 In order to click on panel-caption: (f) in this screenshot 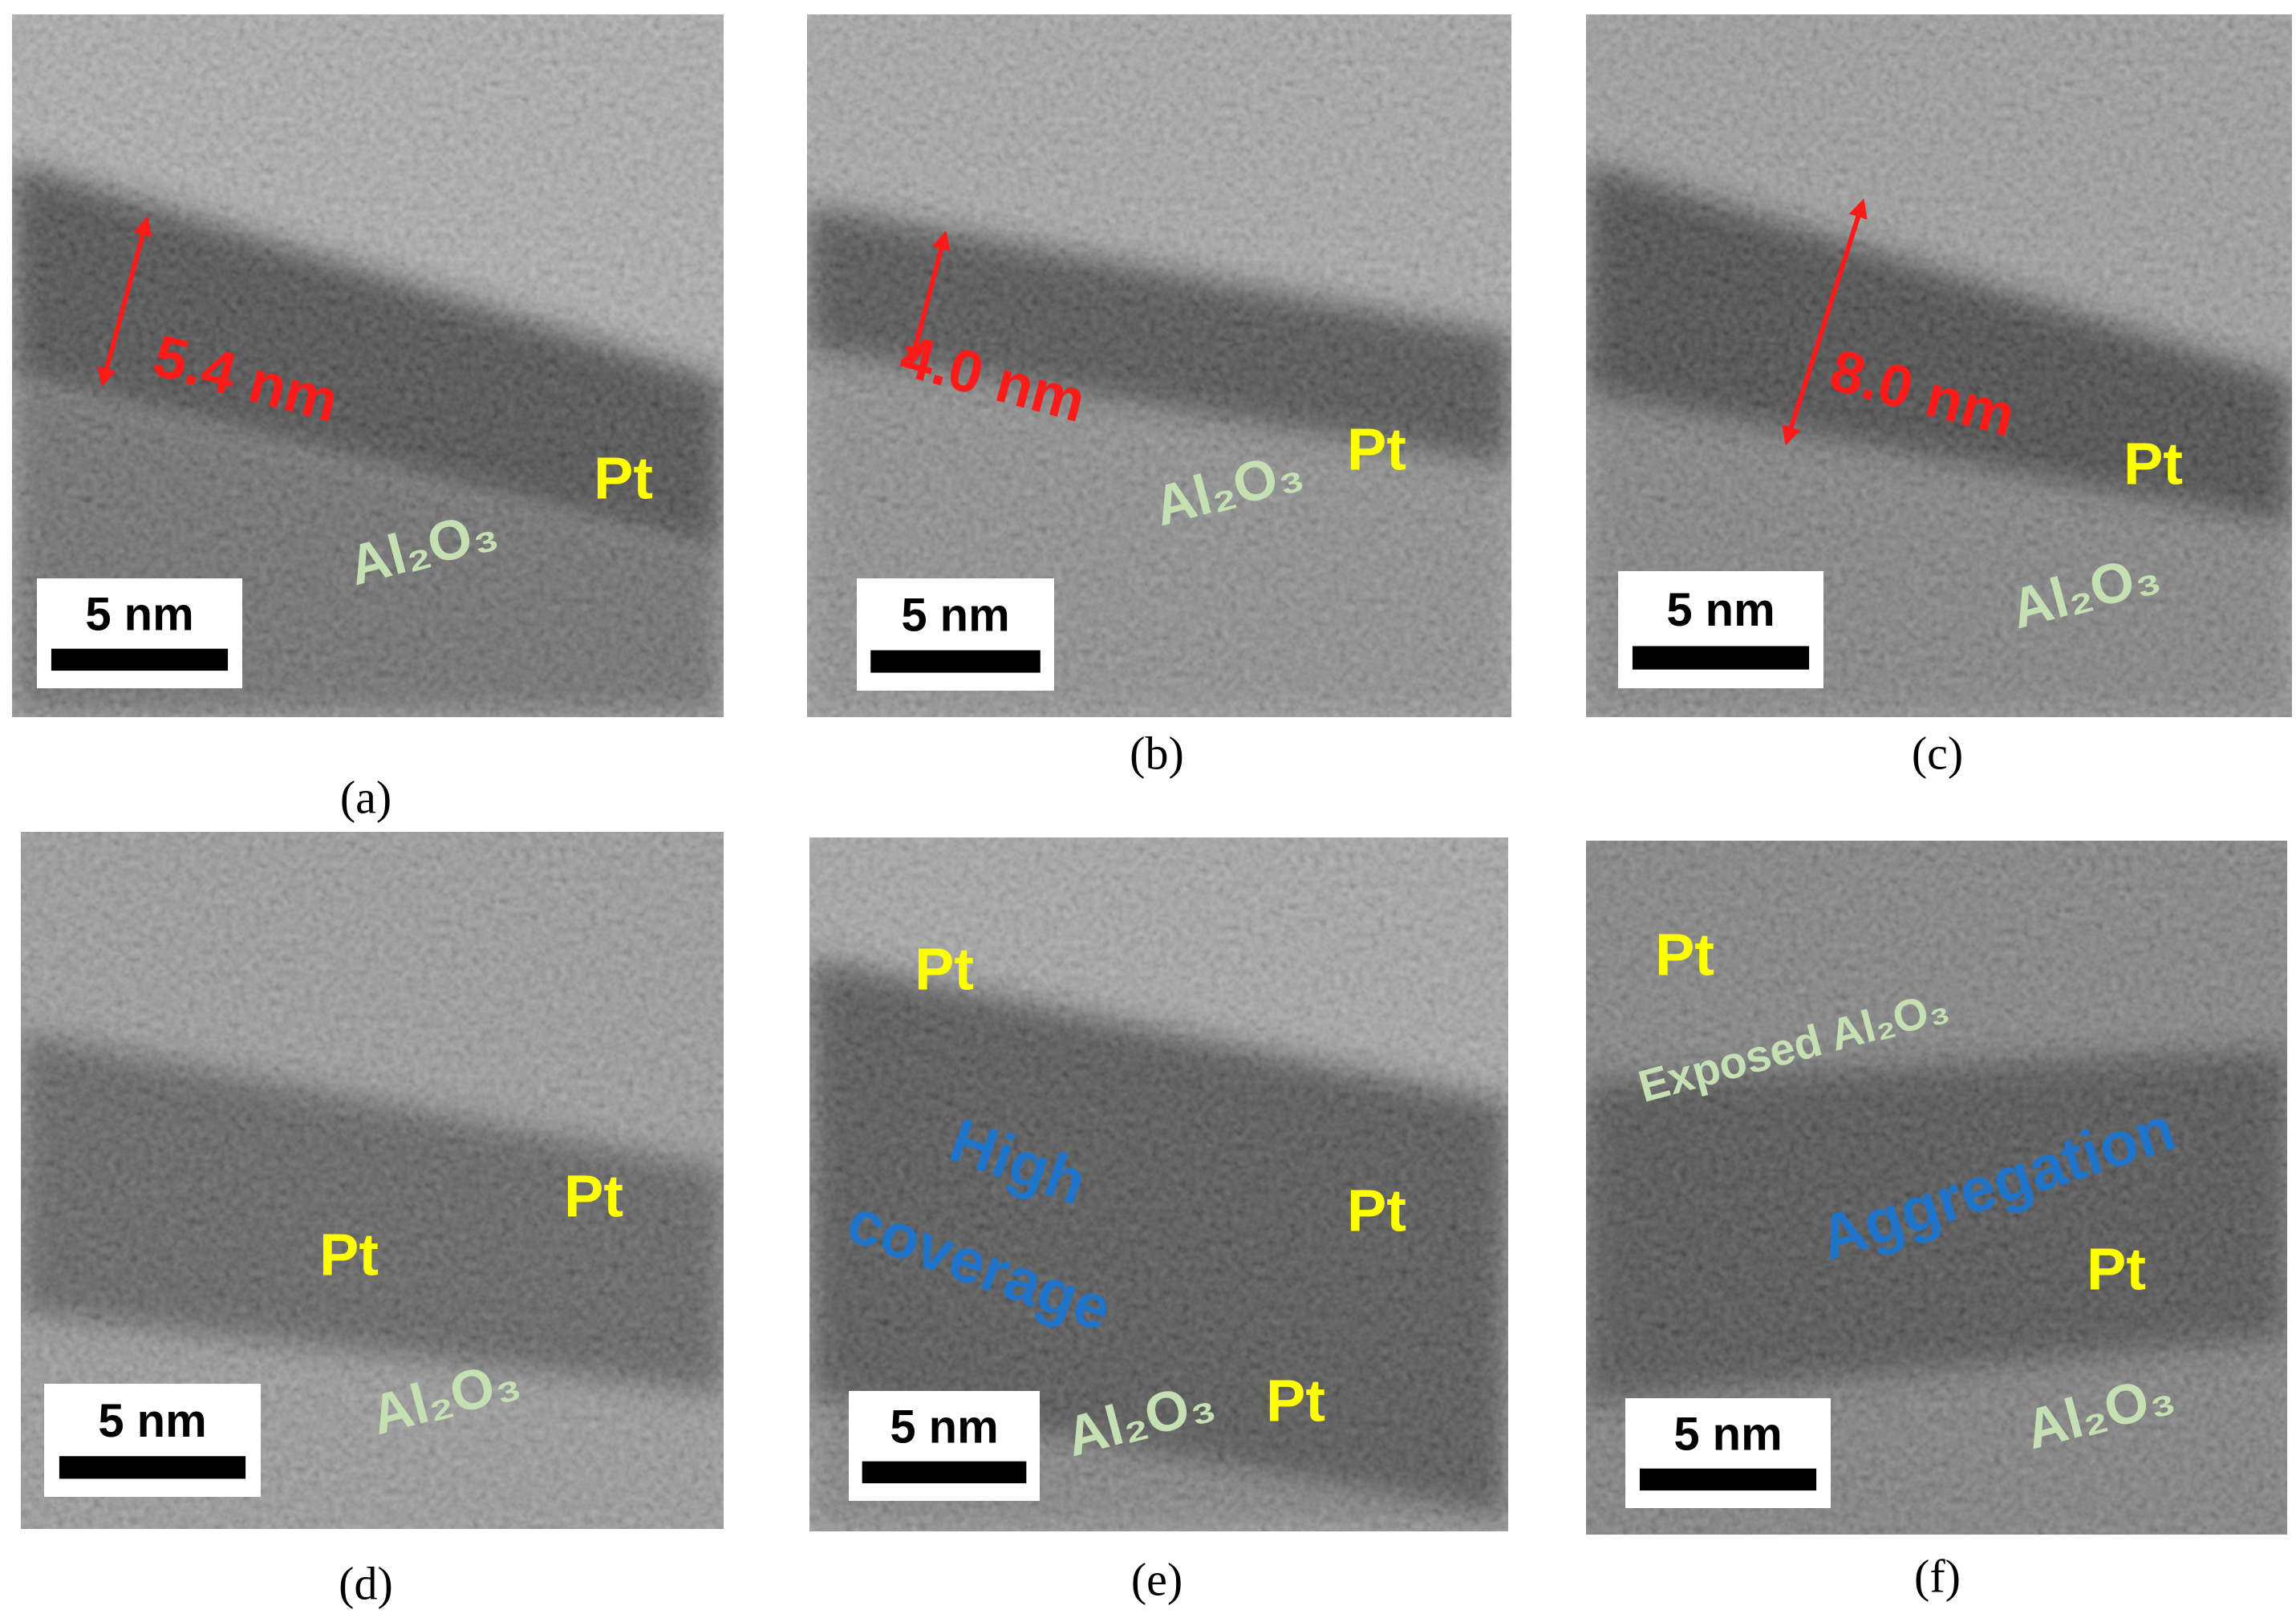, I will do `click(1937, 1576)`.